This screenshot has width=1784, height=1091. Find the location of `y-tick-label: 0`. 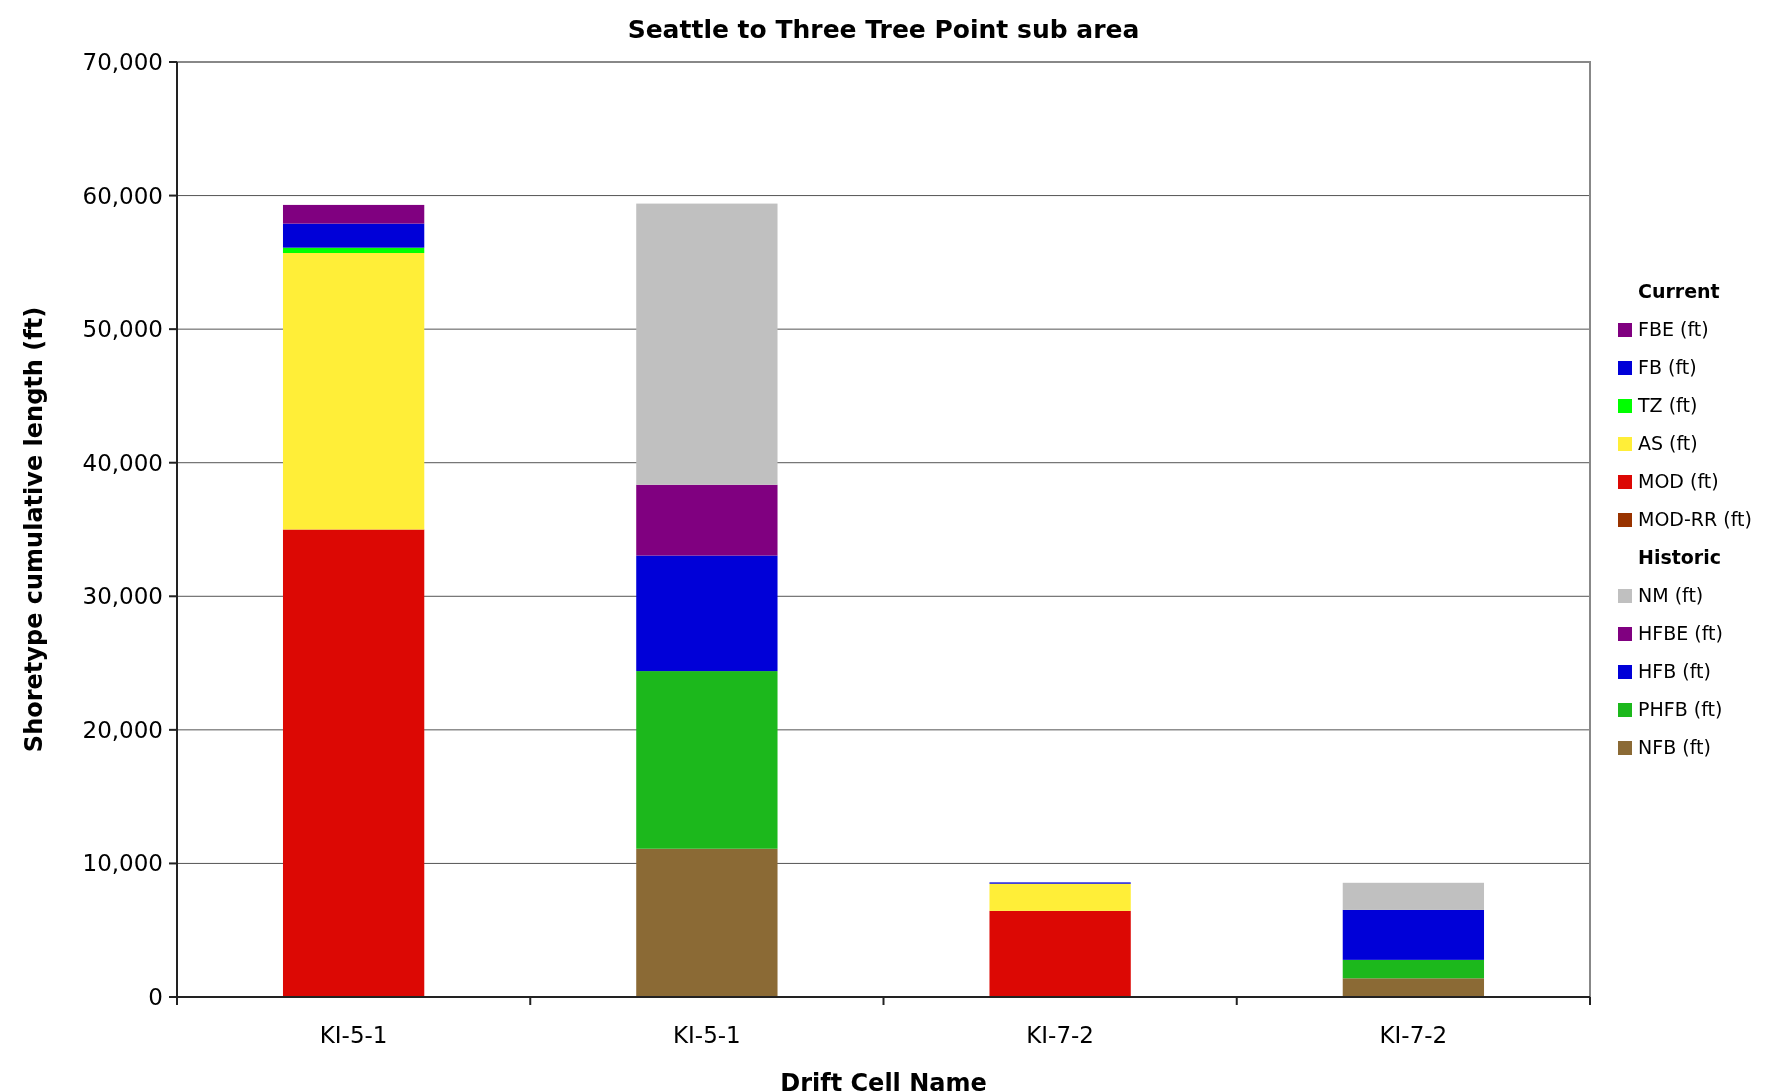

y-tick-label: 0 is located at coordinates (155, 997).